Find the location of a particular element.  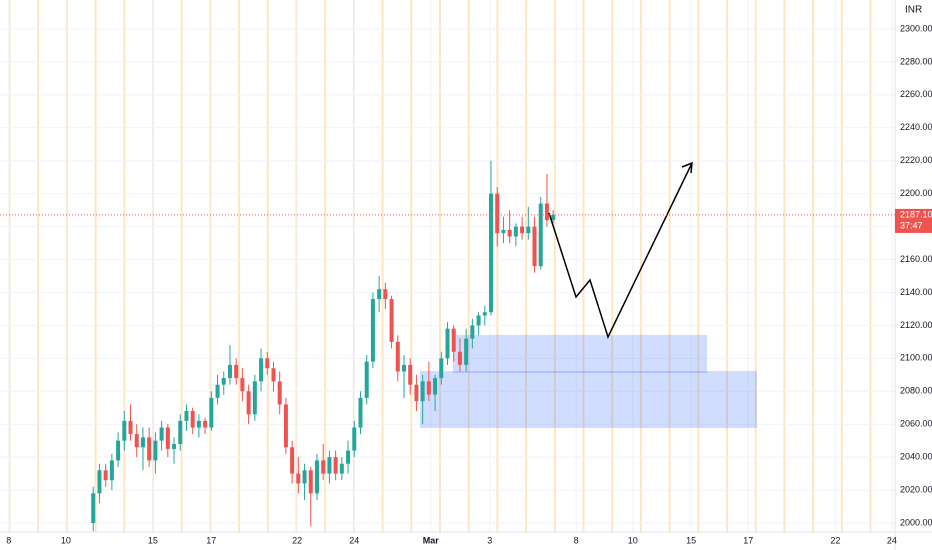

last-price-tag is located at coordinates (913, 220).